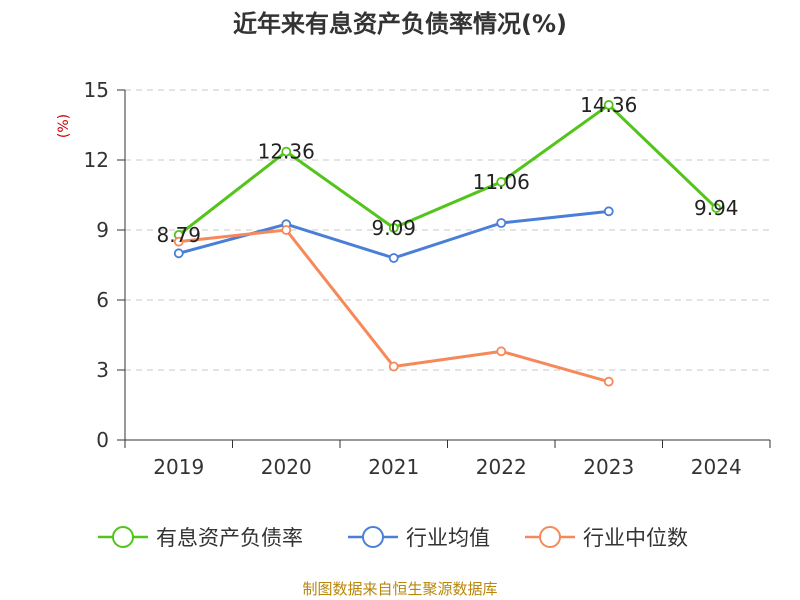  I want to click on legend-item-2: 行业中位数, so click(606, 538).